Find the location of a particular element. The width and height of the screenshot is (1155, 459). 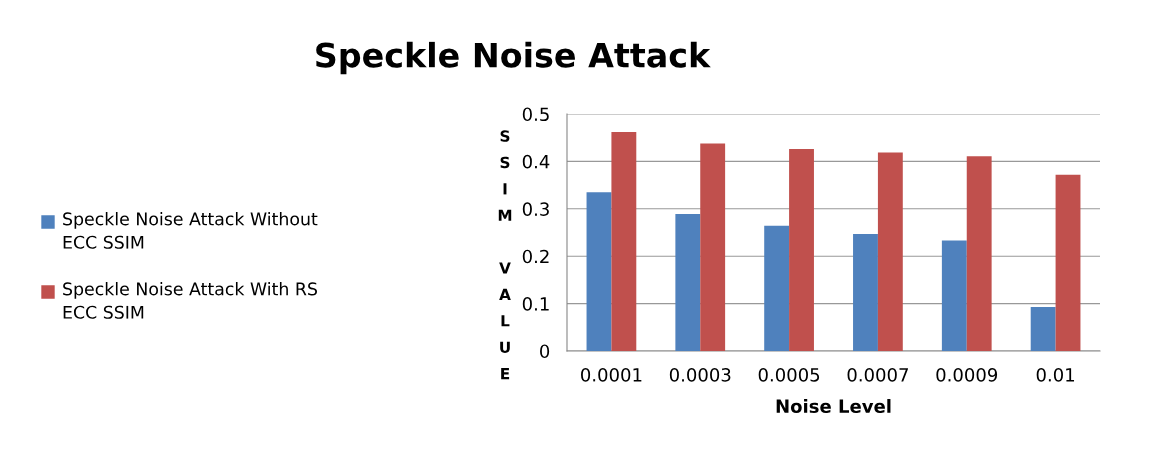

x-tick-label: 0.0009 is located at coordinates (967, 374).